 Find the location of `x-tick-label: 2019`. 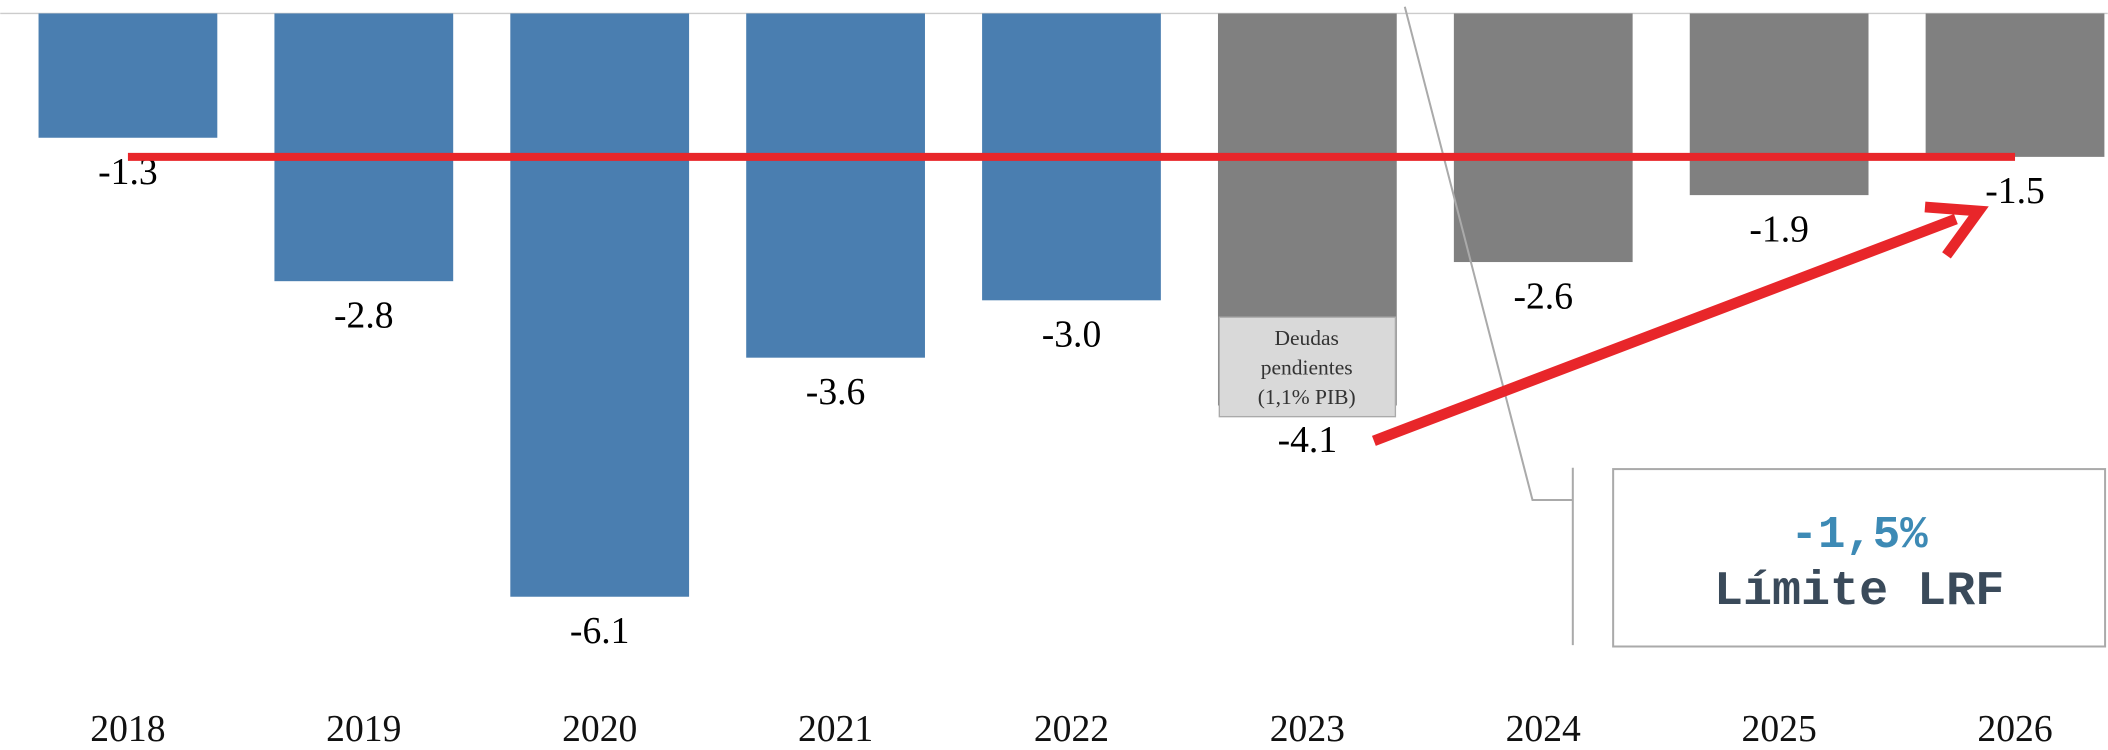

x-tick-label: 2019 is located at coordinates (363, 729).